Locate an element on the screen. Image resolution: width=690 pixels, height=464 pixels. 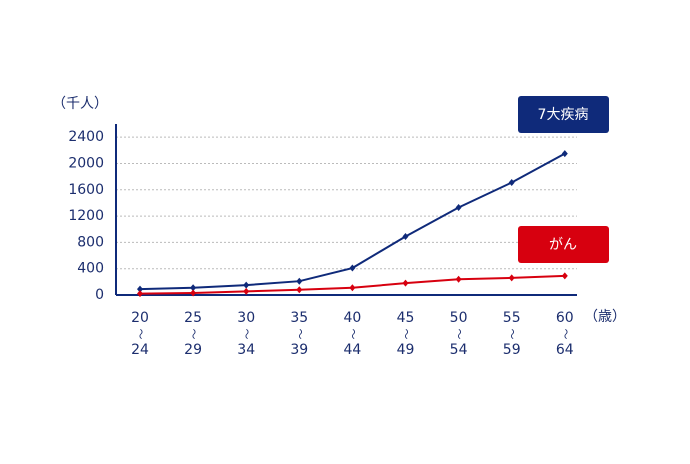
x-tick-label: 35 is located at coordinates (299, 318).